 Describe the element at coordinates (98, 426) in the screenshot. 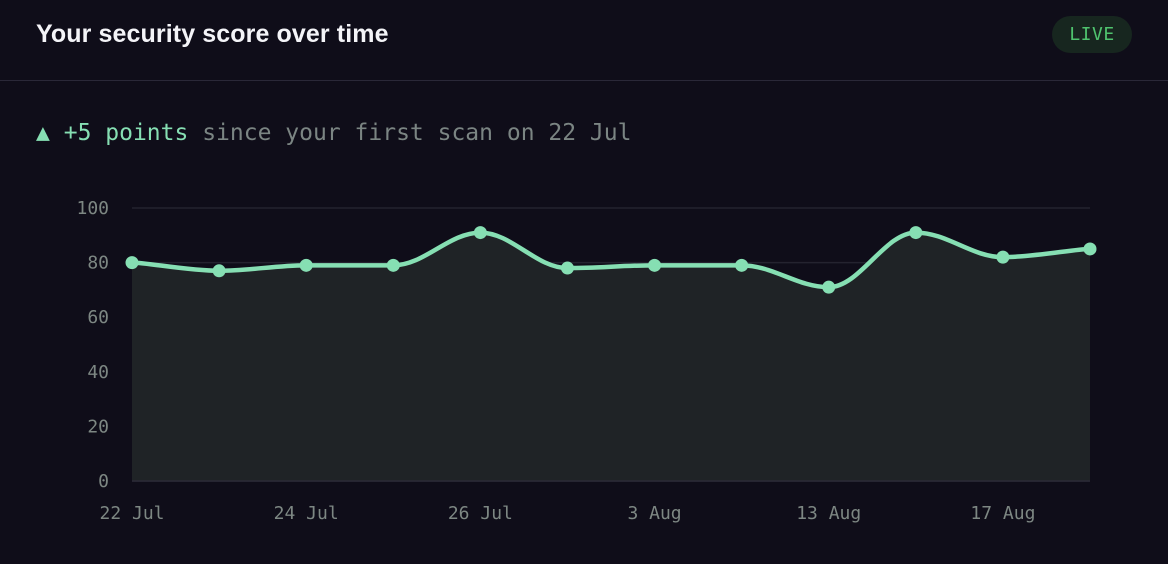

I see `y-tick-label-20: 20` at that location.